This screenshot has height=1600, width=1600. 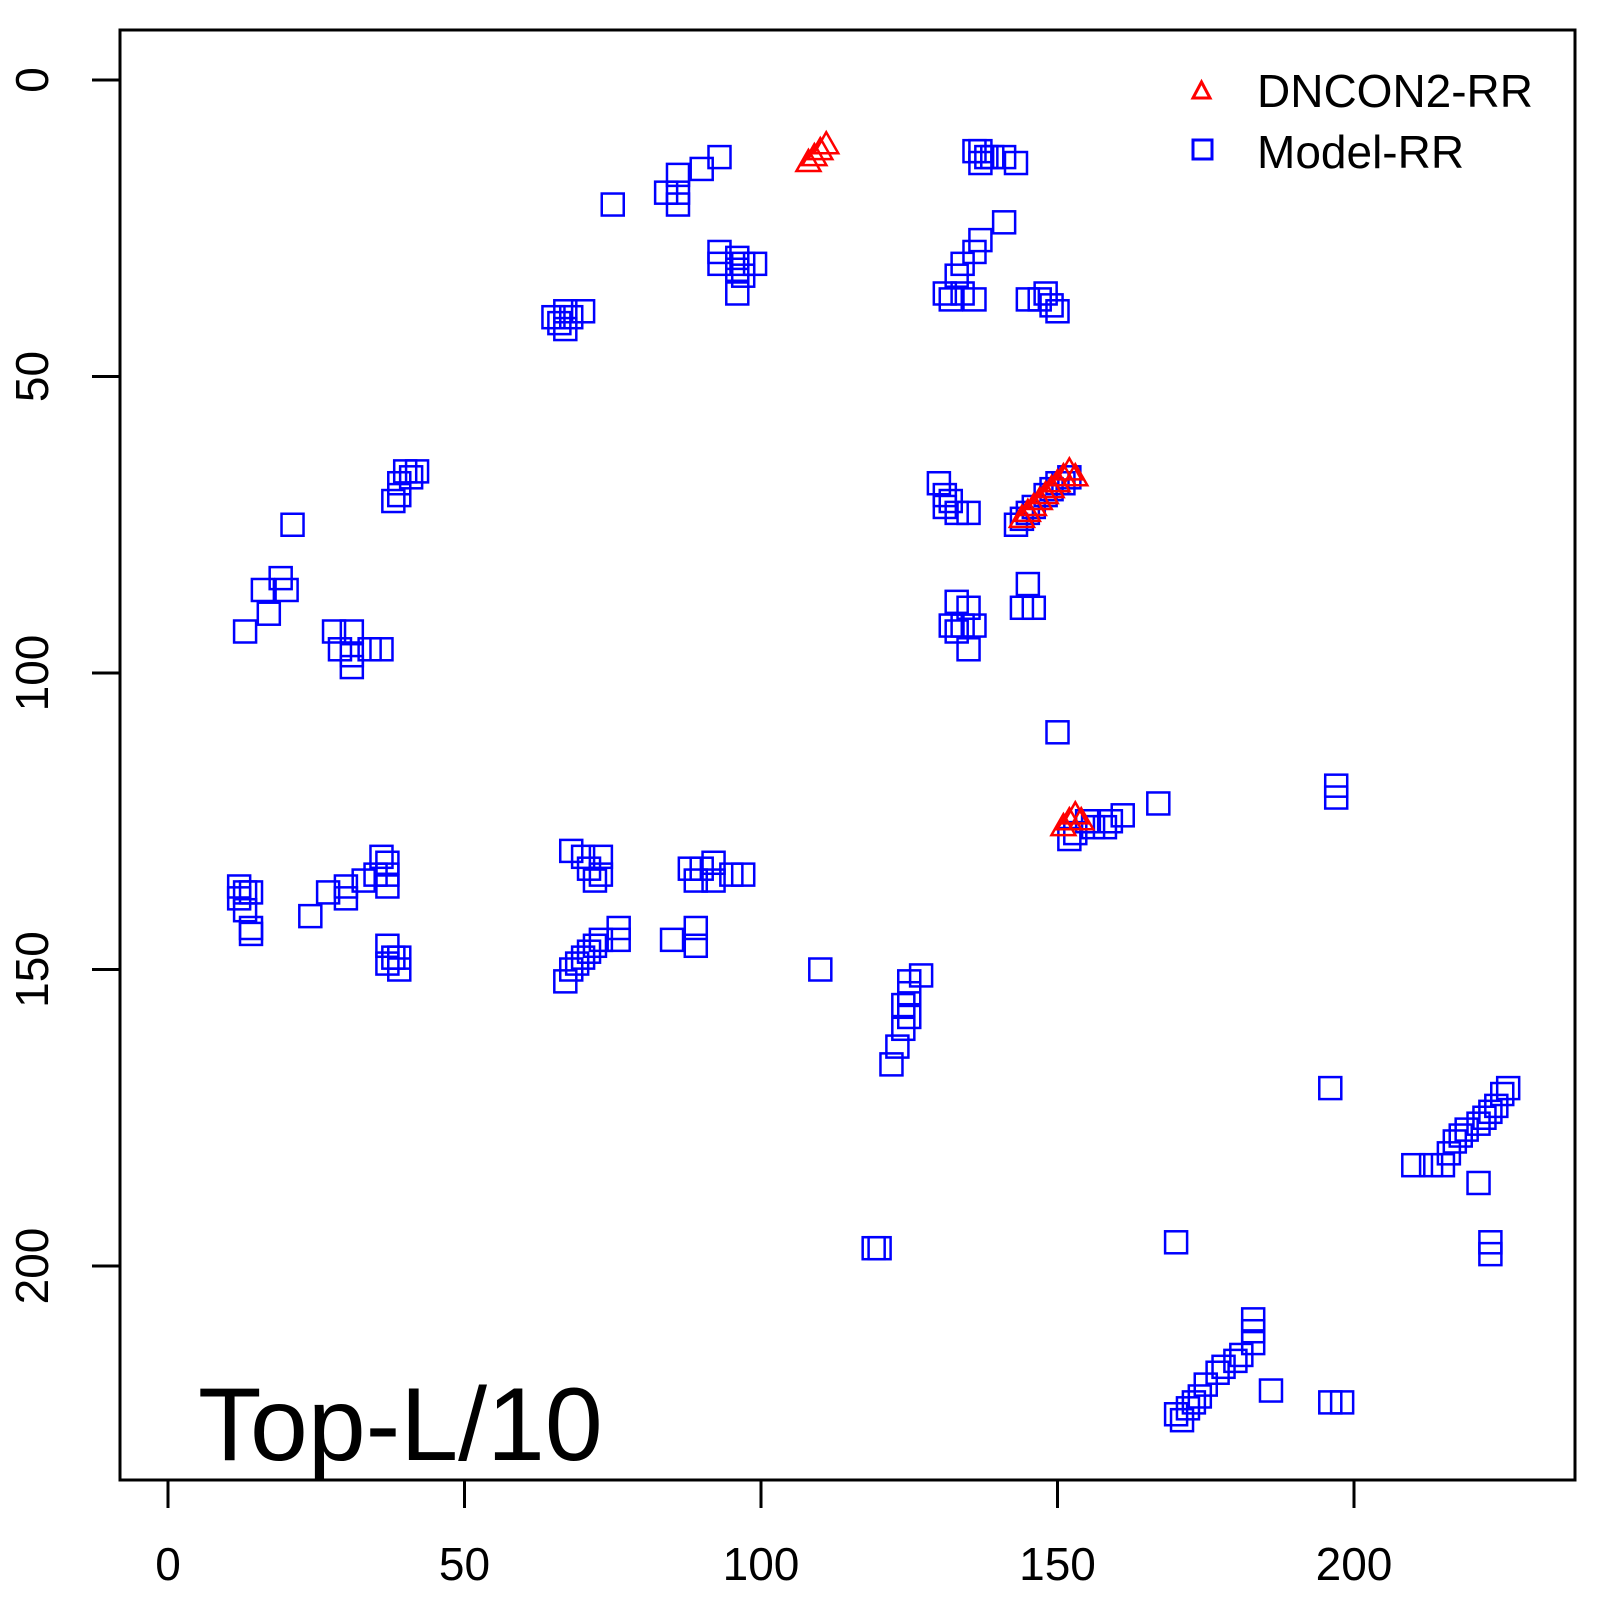 I want to click on legend-triangle-marker, so click(x=1201, y=89).